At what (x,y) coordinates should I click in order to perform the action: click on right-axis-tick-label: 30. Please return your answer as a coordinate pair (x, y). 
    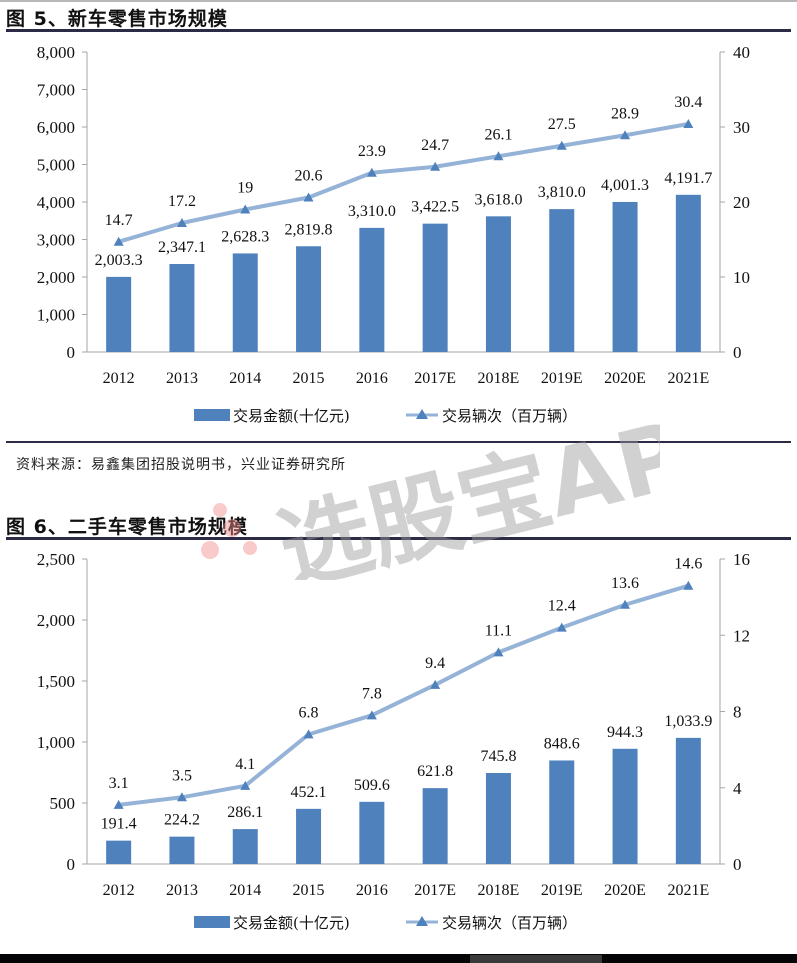
    Looking at the image, I should click on (741, 127).